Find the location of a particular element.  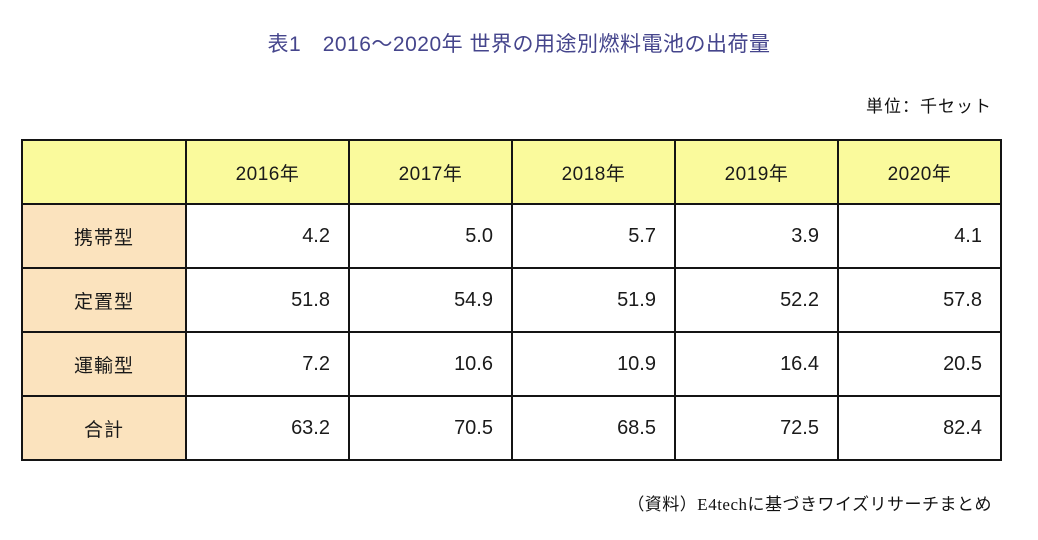

row-label-cell: 定置型 is located at coordinates (104, 300).